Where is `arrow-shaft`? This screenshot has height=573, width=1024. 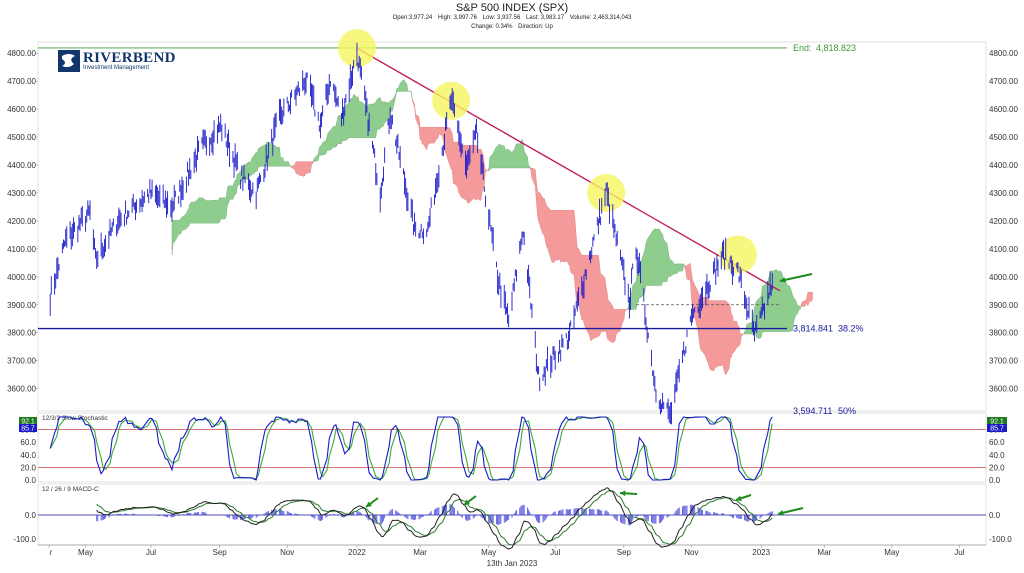 arrow-shaft is located at coordinates (796, 277).